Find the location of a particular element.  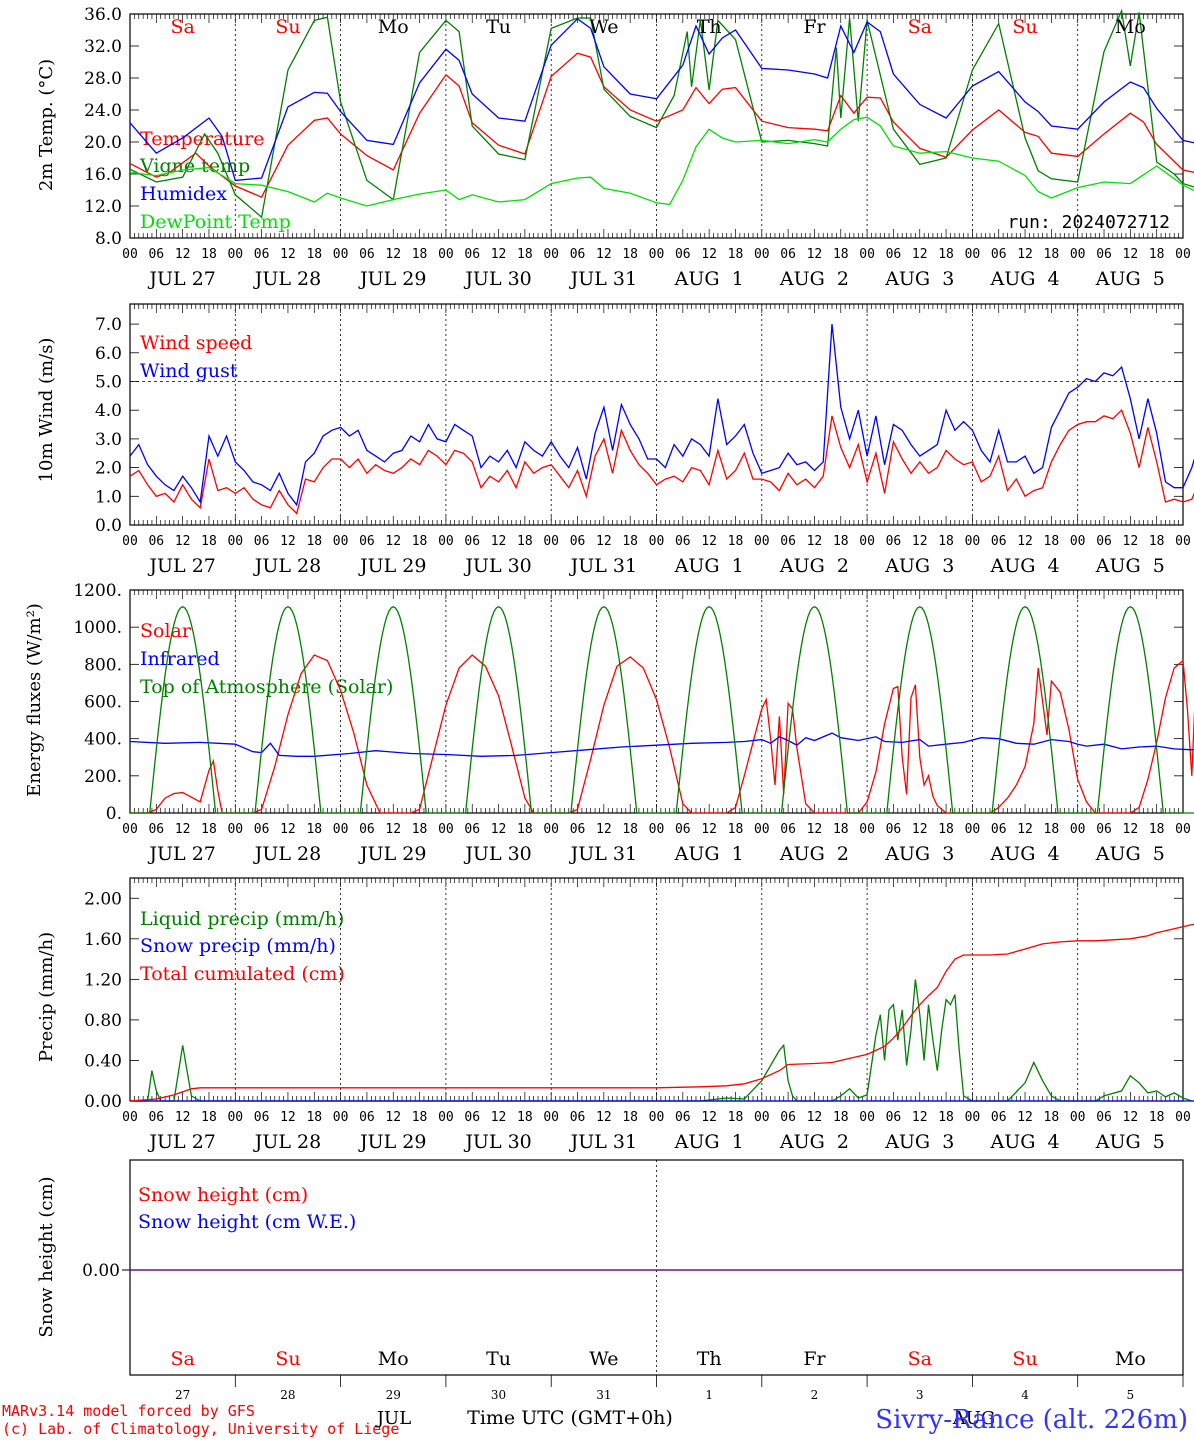

y-tick-label: 20.0 is located at coordinates (103, 143).